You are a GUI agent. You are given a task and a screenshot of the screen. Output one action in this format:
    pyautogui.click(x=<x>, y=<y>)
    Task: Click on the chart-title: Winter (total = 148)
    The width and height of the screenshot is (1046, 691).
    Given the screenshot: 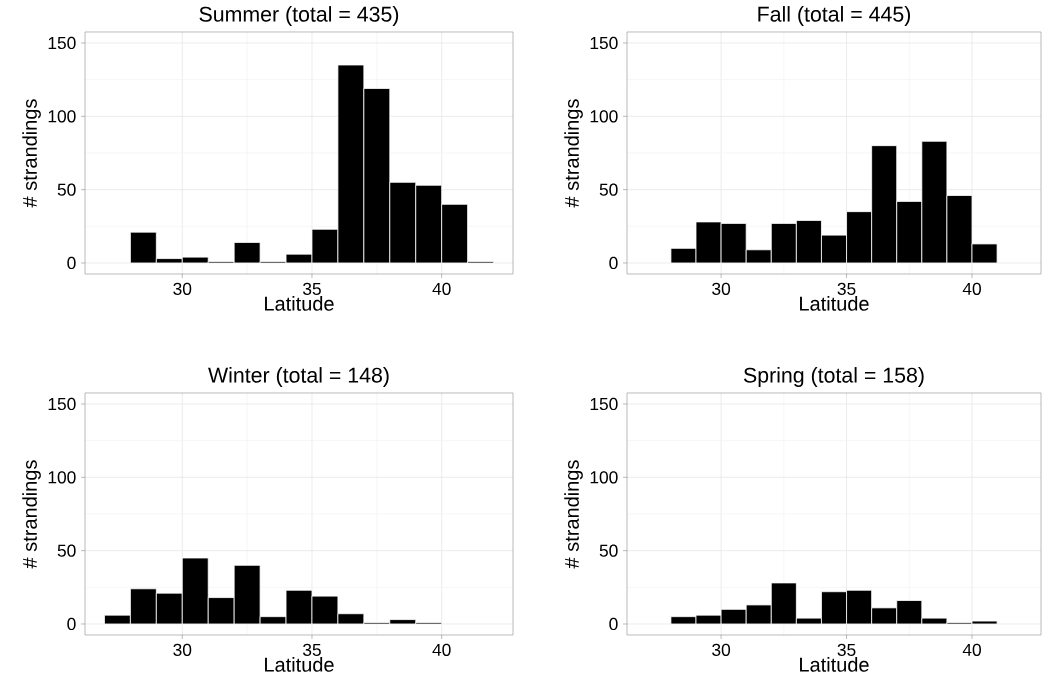 What is the action you would take?
    pyautogui.click(x=298, y=377)
    